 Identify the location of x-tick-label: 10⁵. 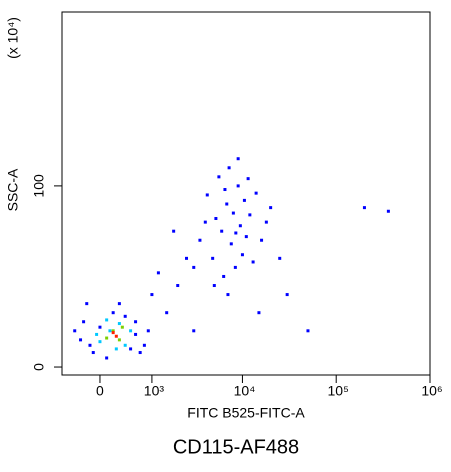
(338, 391).